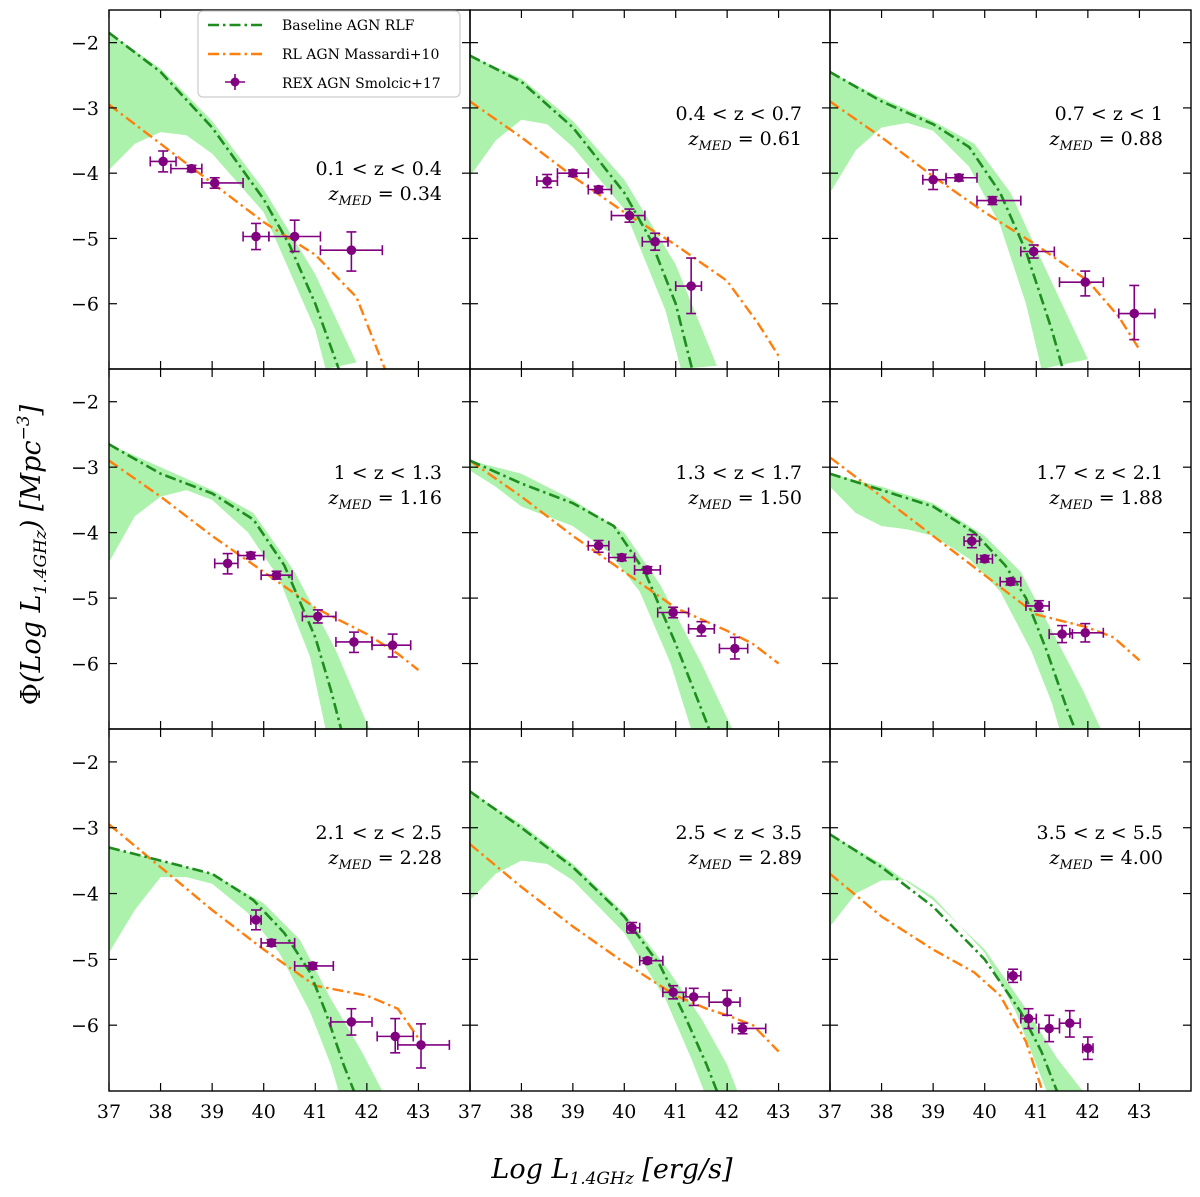 The image size is (1200, 1197). I want to click on x-tick-label: 43, so click(418, 1112).